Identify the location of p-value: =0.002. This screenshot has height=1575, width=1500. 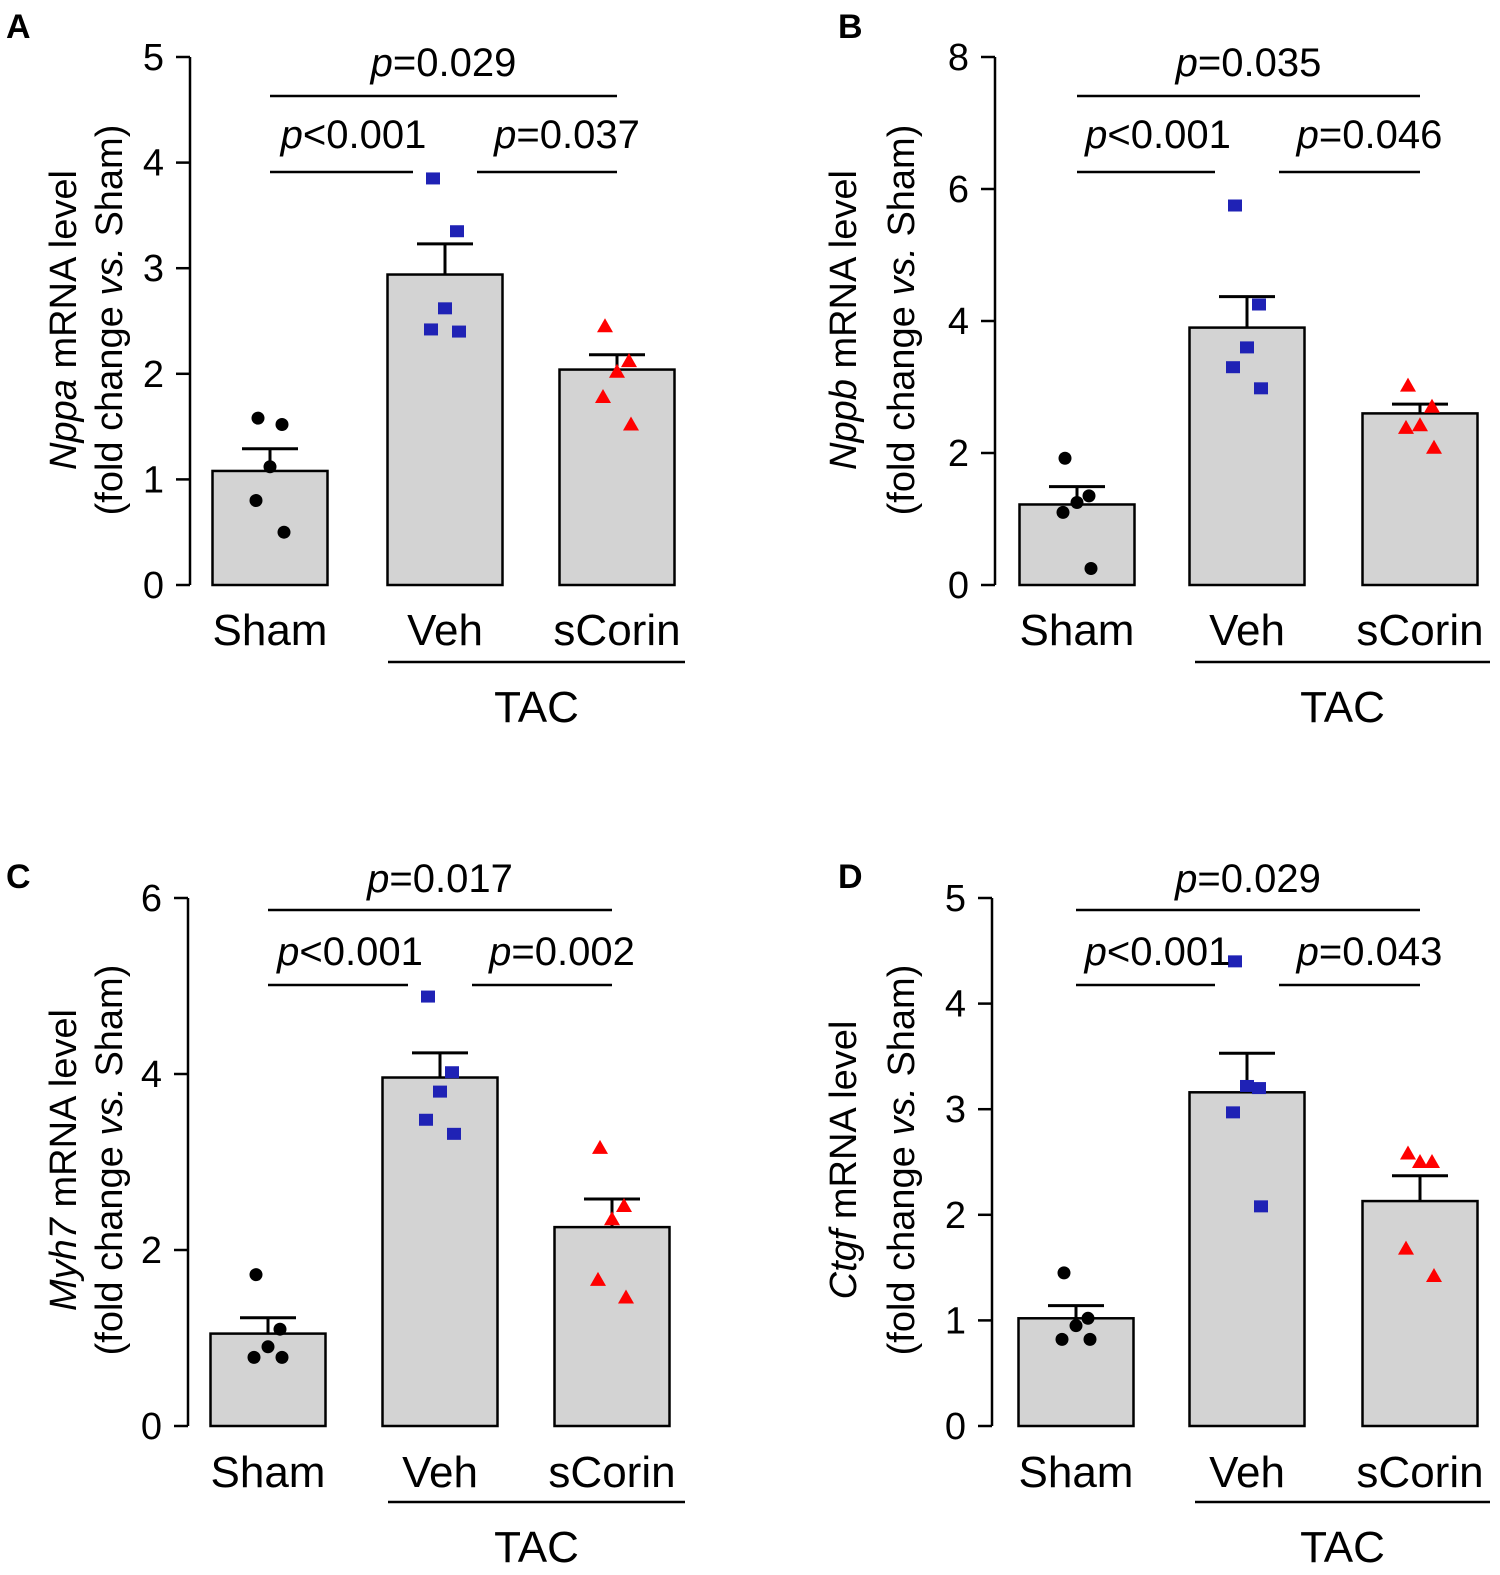
(572, 952).